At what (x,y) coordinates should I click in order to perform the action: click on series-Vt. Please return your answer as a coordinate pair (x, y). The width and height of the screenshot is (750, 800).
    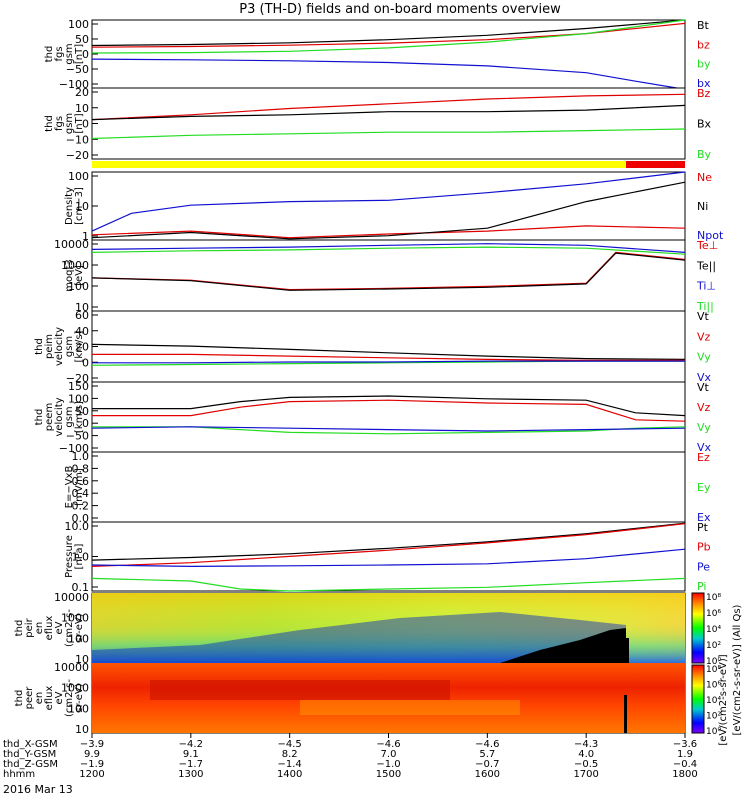
    Looking at the image, I should click on (389, 406).